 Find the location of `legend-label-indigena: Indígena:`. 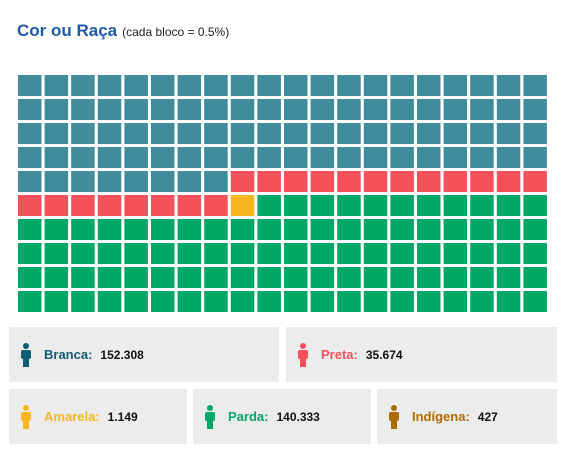

legend-label-indigena: Indígena: is located at coordinates (441, 416).